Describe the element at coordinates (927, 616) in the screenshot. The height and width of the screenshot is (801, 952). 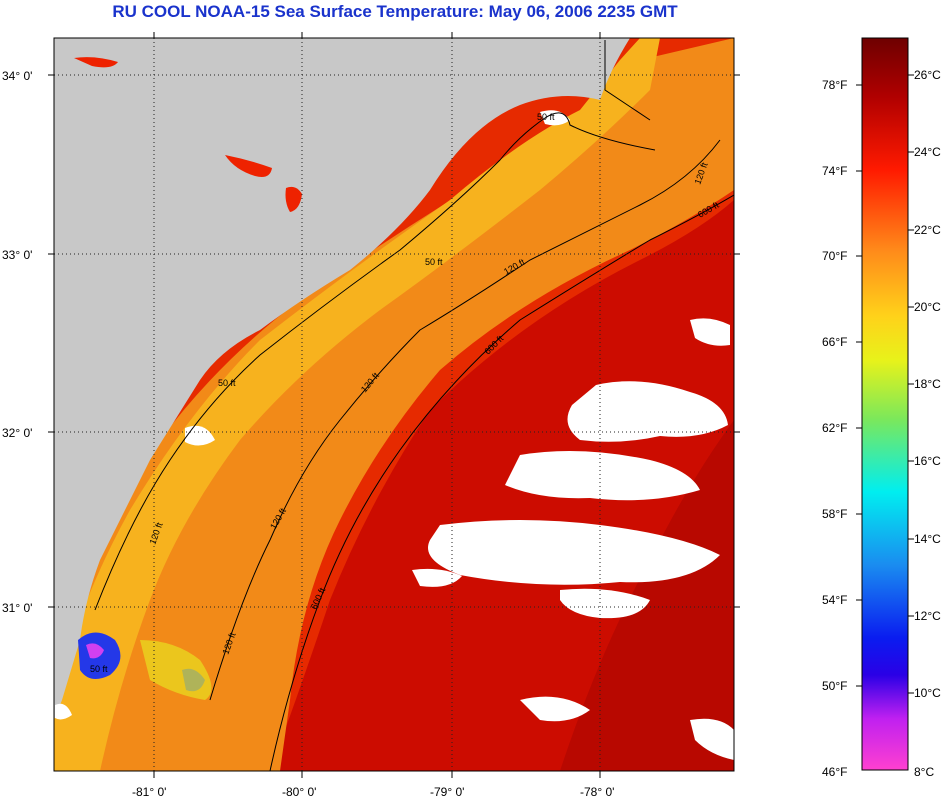
I see `cb-c-12: 12°C` at that location.